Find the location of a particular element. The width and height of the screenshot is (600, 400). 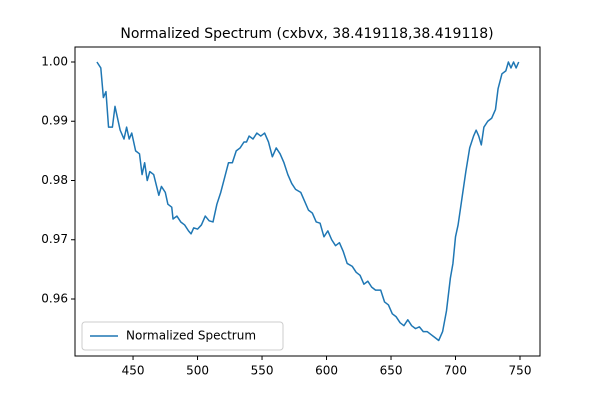

x-tick-label: 550 is located at coordinates (262, 371).